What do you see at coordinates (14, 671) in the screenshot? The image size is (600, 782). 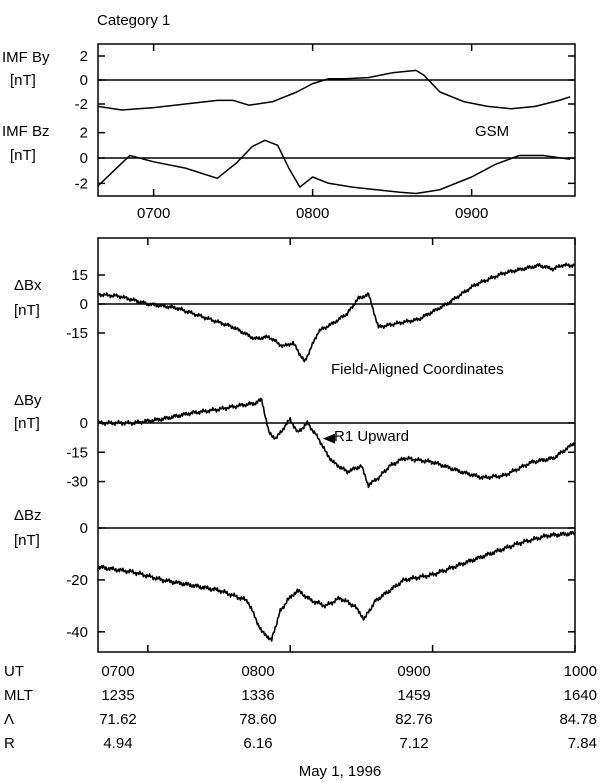 I see `ephemeris-label-0: UT` at bounding box center [14, 671].